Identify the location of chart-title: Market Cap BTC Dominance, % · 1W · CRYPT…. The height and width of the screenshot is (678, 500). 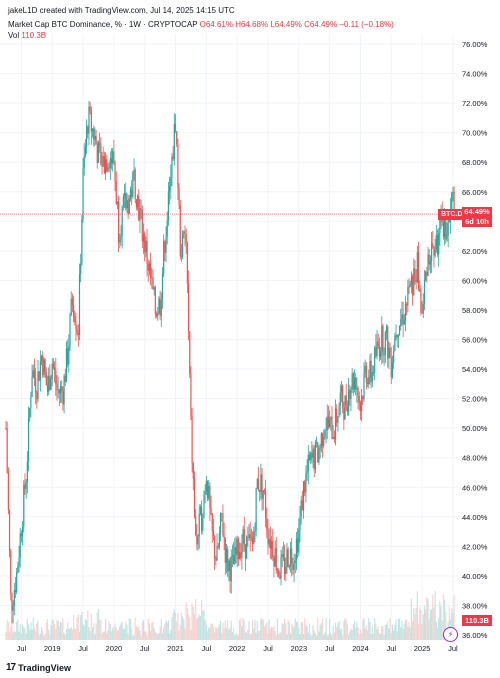
(103, 24).